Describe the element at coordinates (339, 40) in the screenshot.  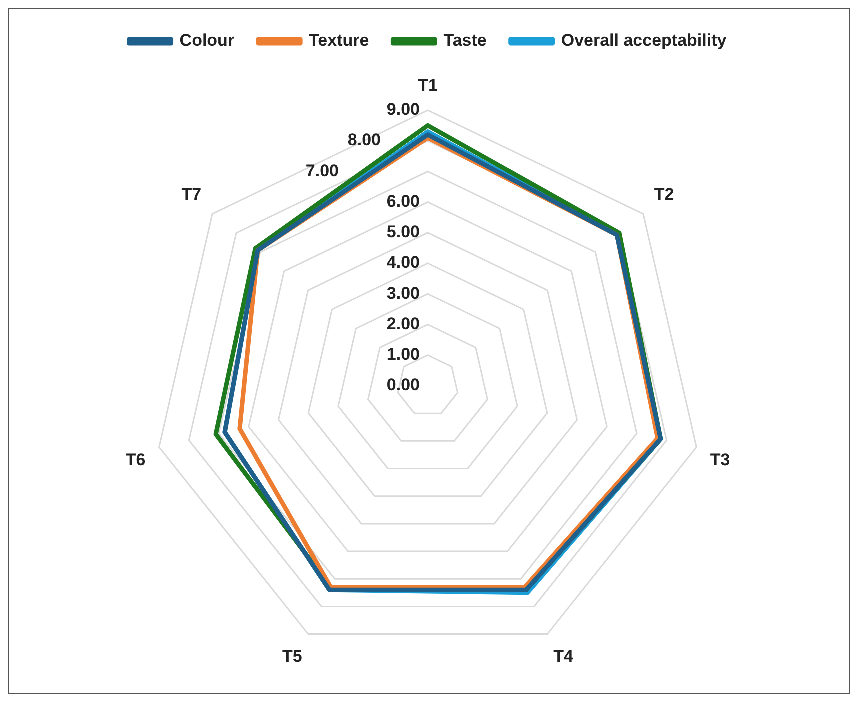
I see `legend-label: Texture` at that location.